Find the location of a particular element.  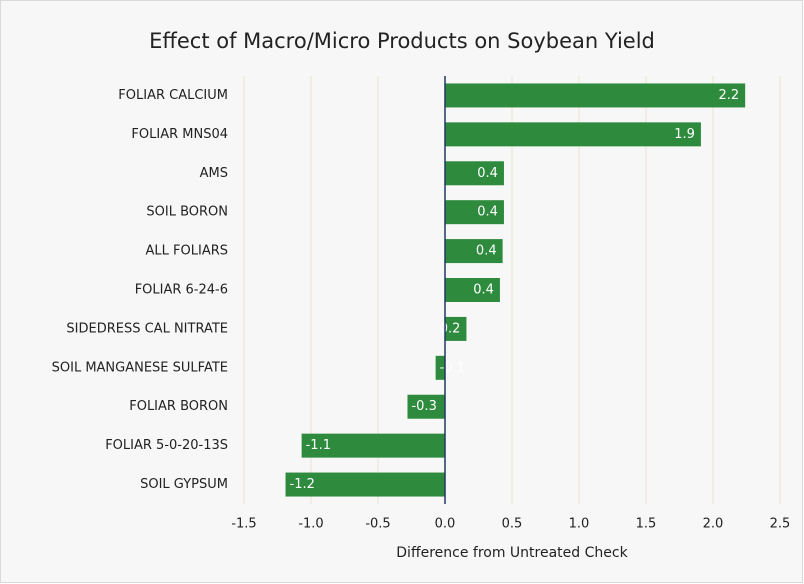

x-tick-label: -1.0 is located at coordinates (310, 524).